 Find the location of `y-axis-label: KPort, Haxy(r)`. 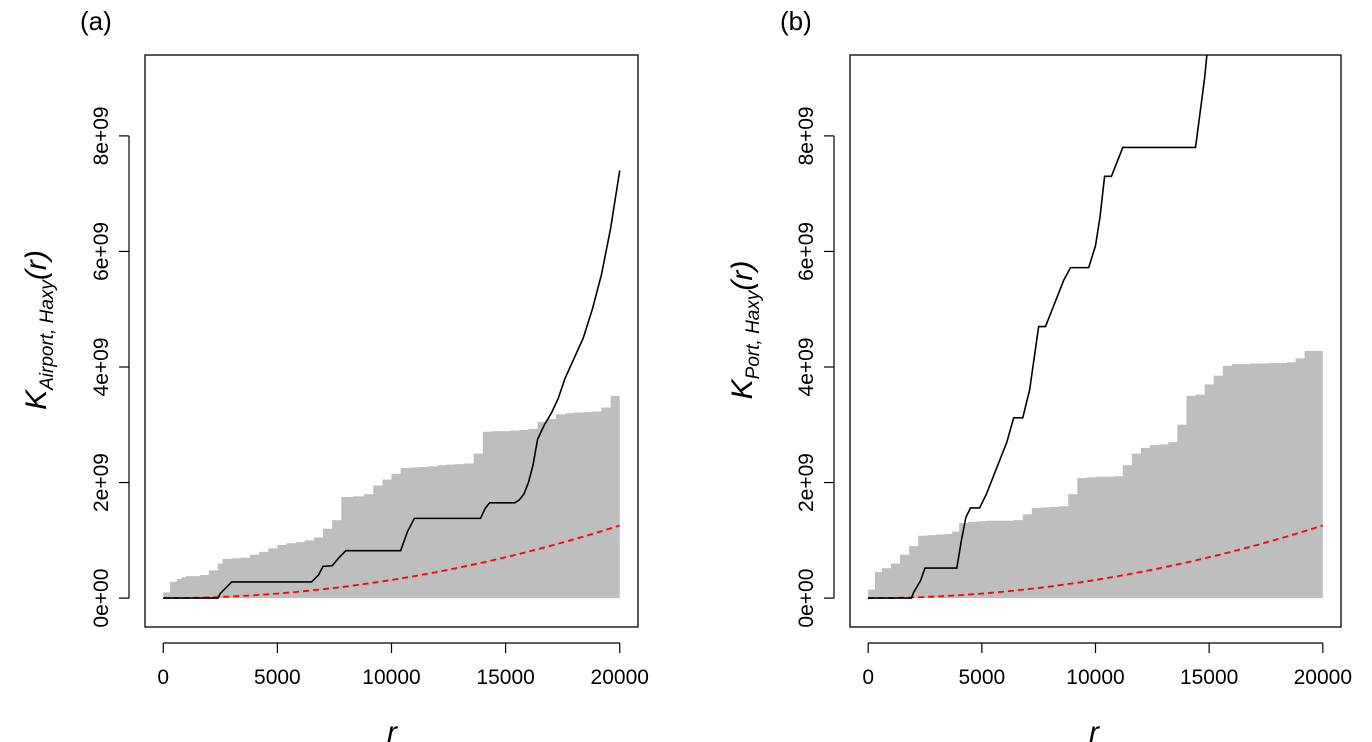

y-axis-label: KPort, Haxy(r) is located at coordinates (745, 330).